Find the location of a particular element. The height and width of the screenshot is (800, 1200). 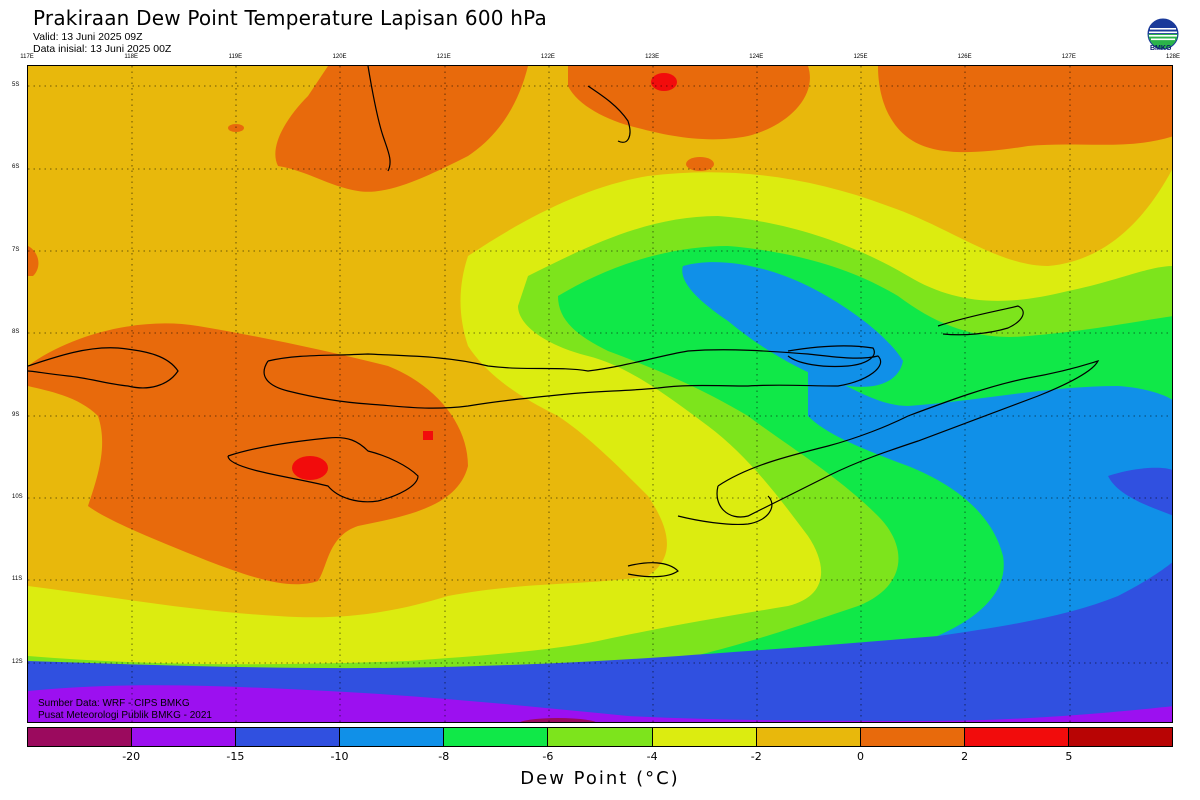

field-red-spot-sumbawa is located at coordinates (310, 468).